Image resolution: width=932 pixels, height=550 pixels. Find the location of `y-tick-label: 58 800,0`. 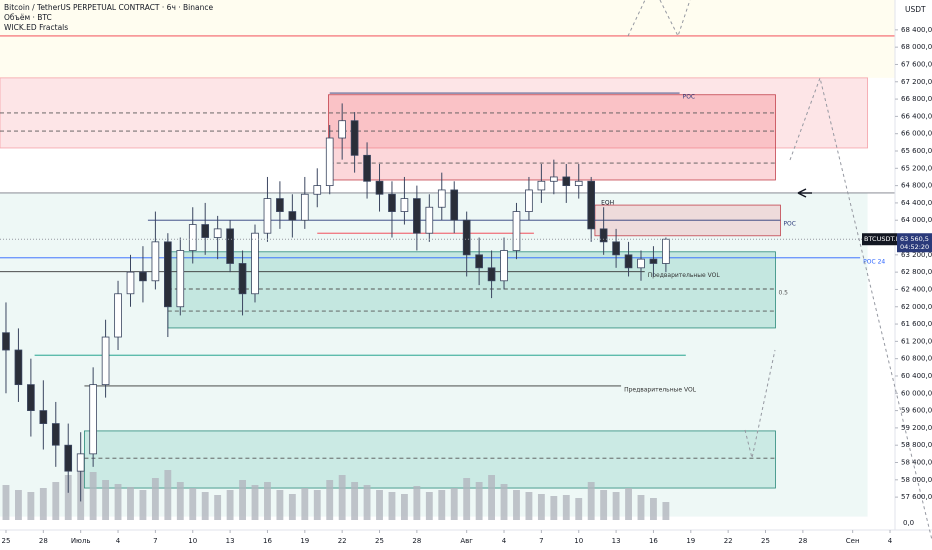

y-tick-label: 58 800,0 is located at coordinates (916, 445).